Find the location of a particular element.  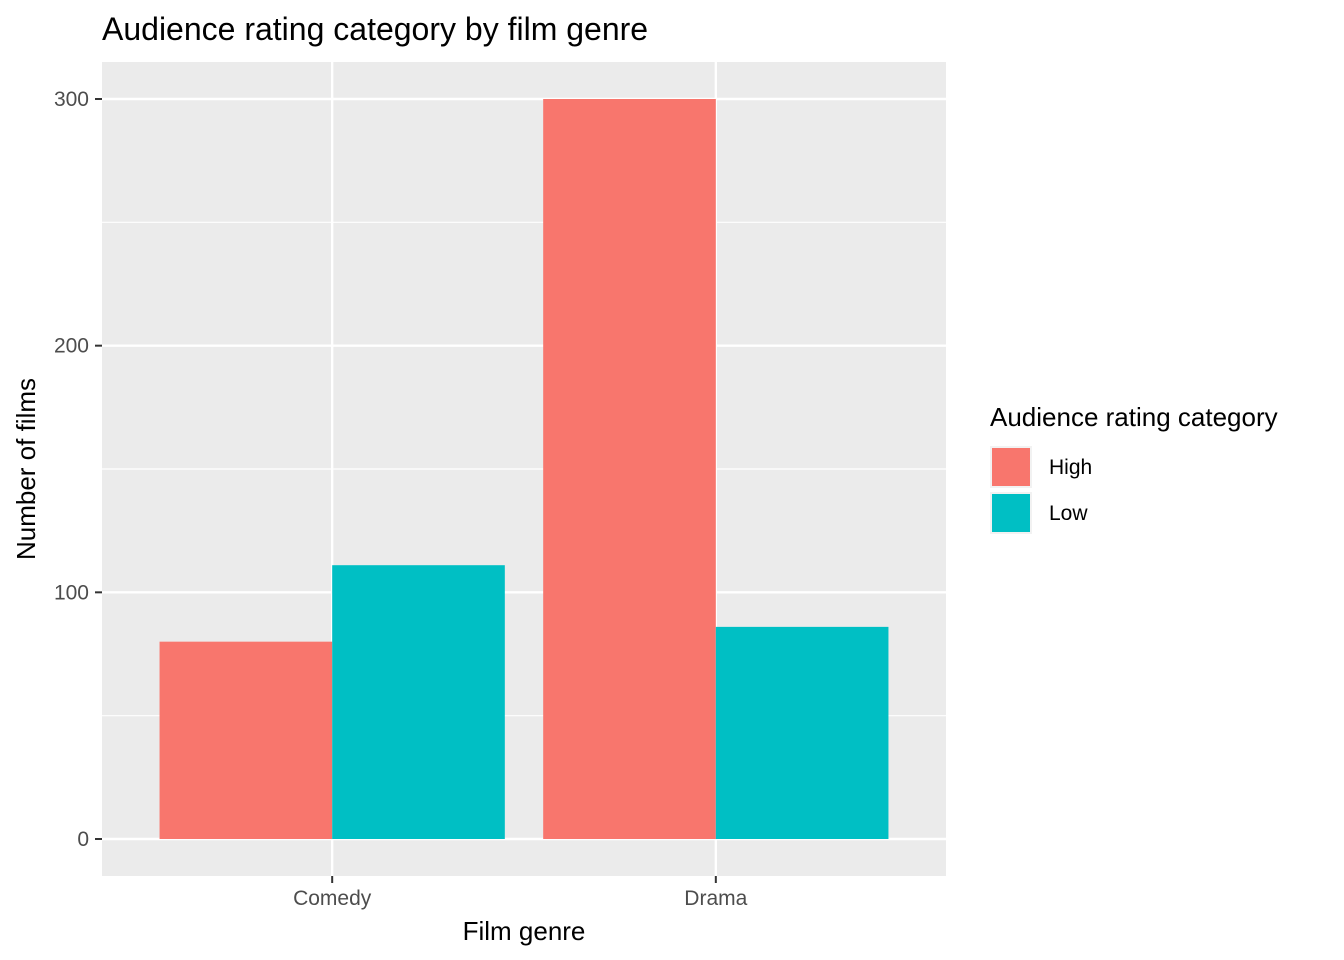

y-tick-label: 100 is located at coordinates (71, 592).